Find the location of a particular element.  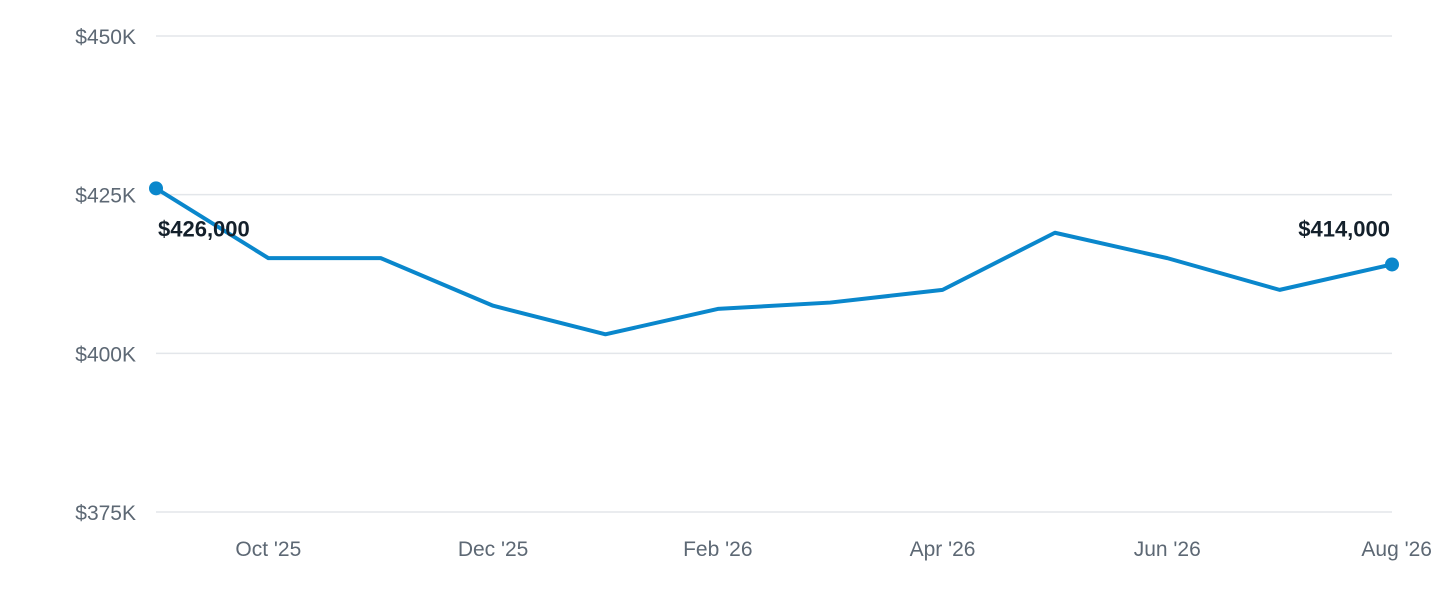

x-tick-label: Apr '26 is located at coordinates (943, 549).